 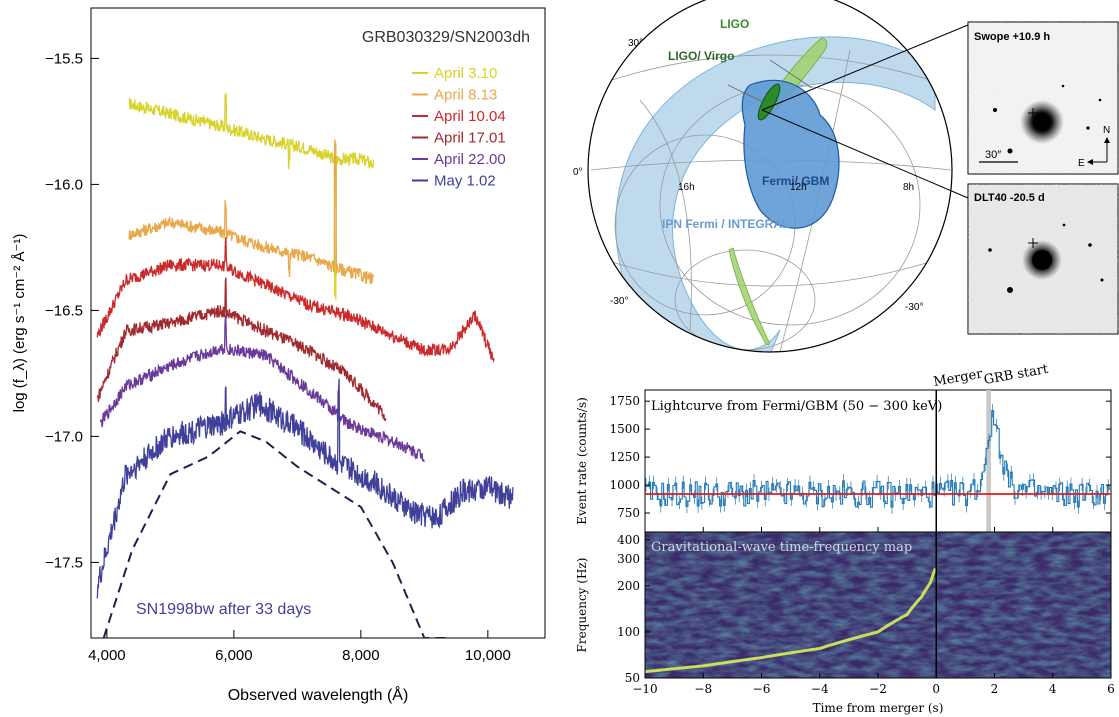 What do you see at coordinates (958, 377) in the screenshot?
I see `merger-marker-label: Merger` at bounding box center [958, 377].